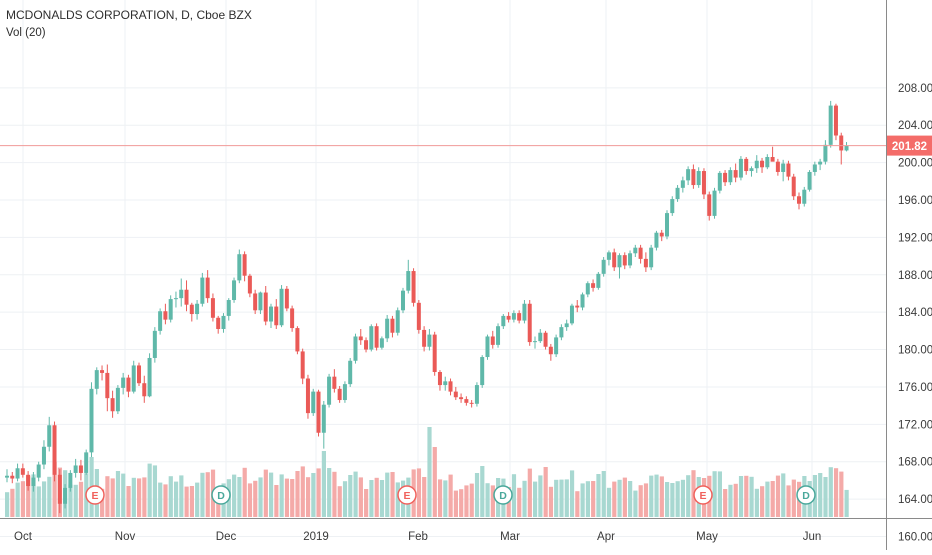 The image size is (932, 555). What do you see at coordinates (915, 500) in the screenshot?
I see `y-tick-label: 164.00` at bounding box center [915, 500].